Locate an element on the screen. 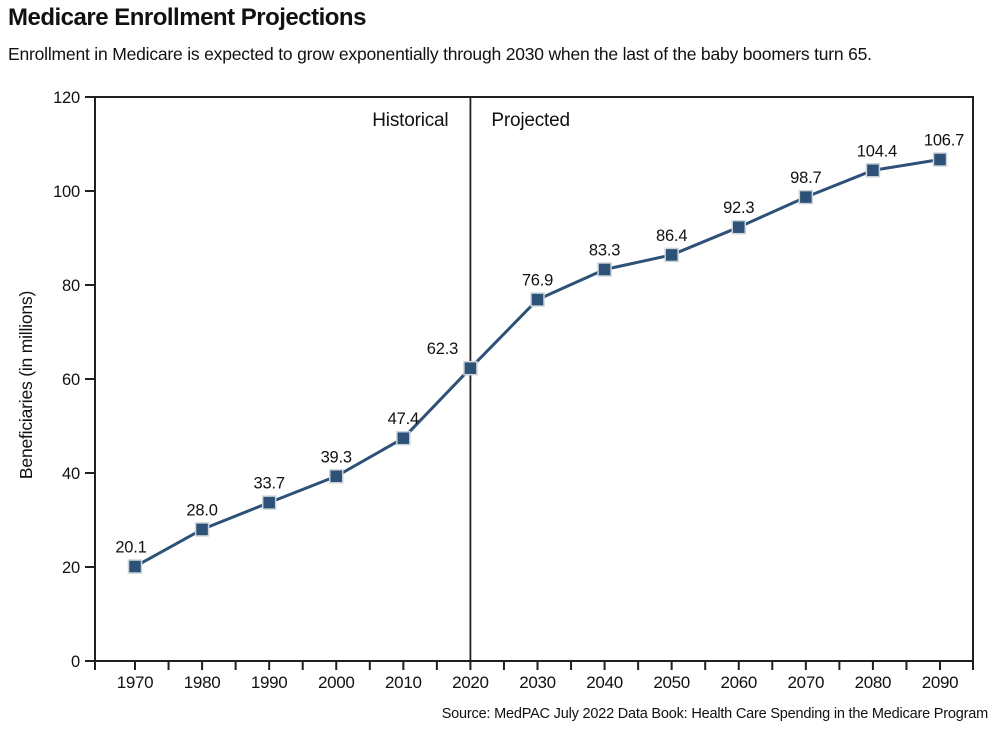 This screenshot has width=1000, height=747. x-tick-label: 2070 is located at coordinates (806, 682).